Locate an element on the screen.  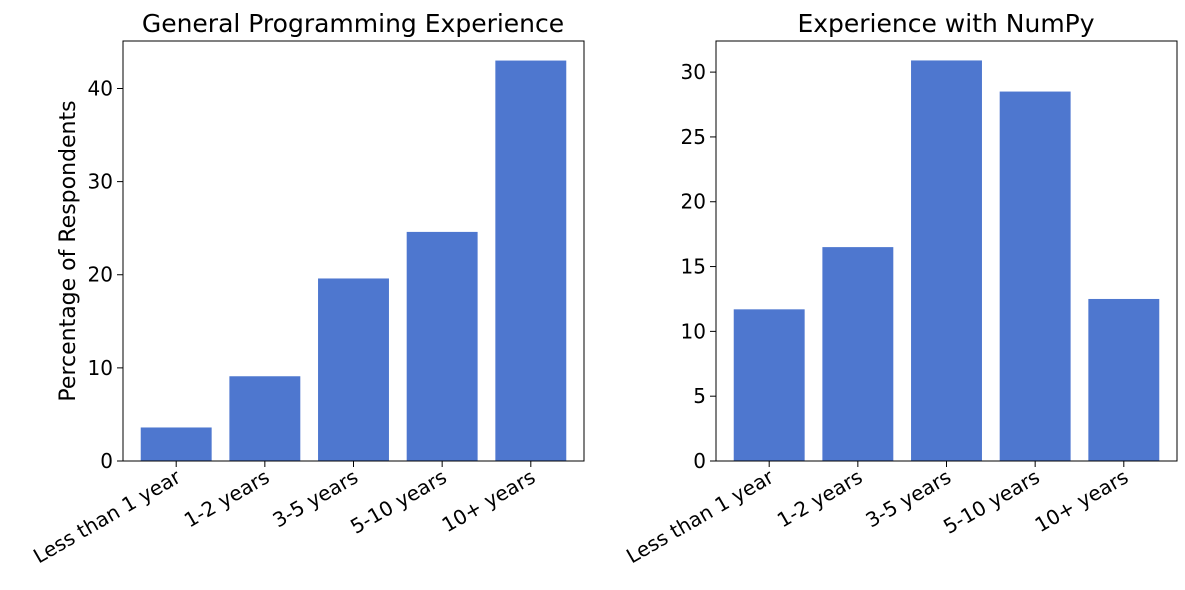
y-tick-label: 5 is located at coordinates (699, 396).